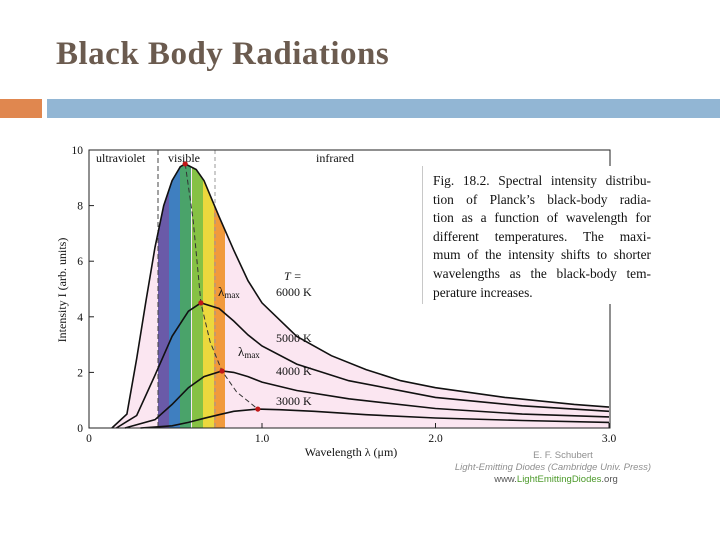 The width and height of the screenshot is (720, 540). Describe the element at coordinates (505, 479) in the screenshot. I see `credit-site-prefix: www.` at that location.